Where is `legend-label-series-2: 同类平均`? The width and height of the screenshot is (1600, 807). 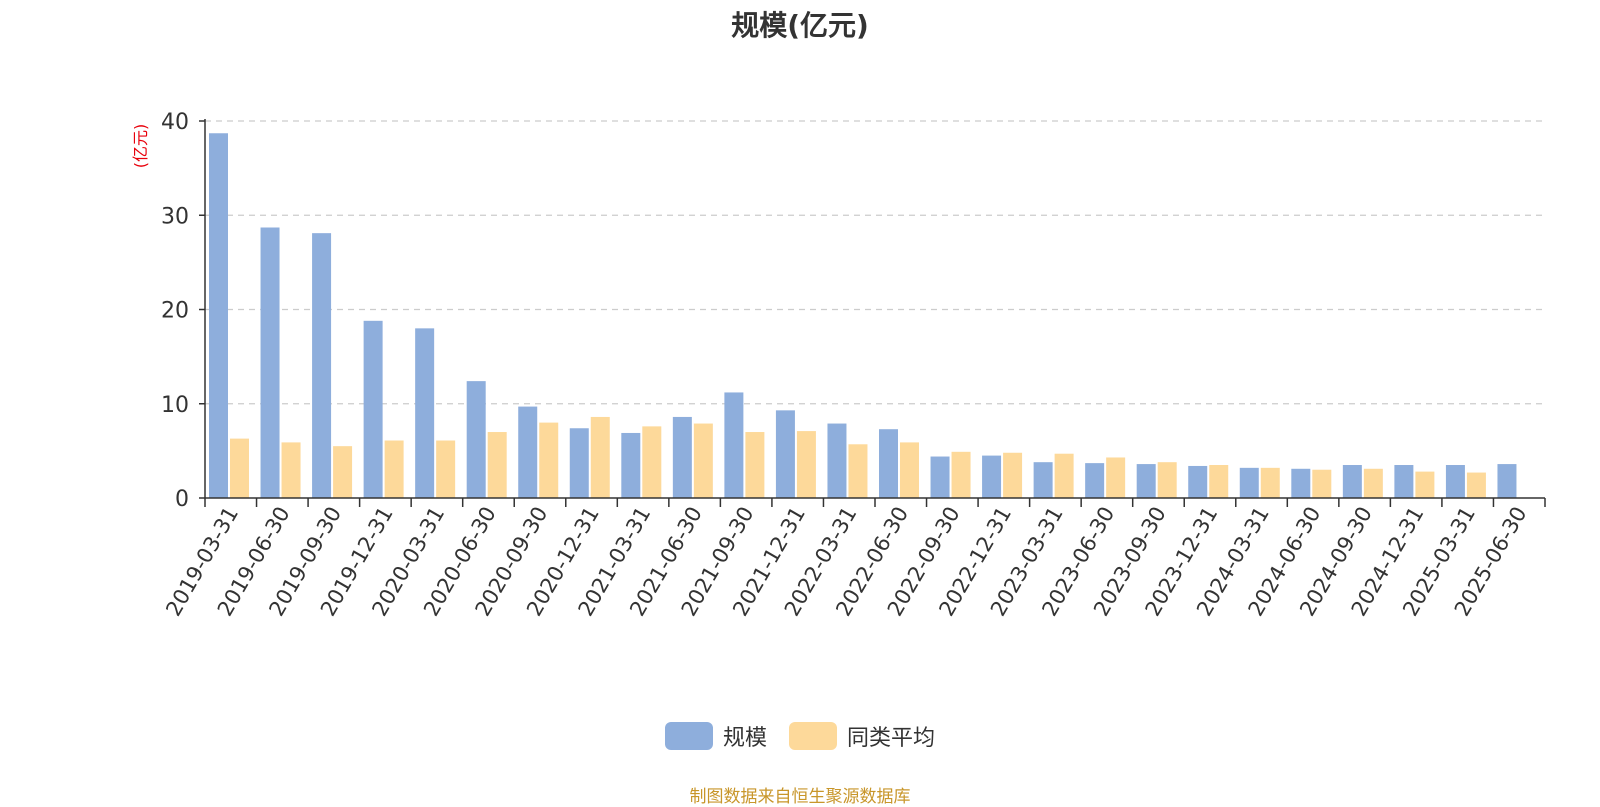
legend-label-series-2: 同类平均 is located at coordinates (891, 738).